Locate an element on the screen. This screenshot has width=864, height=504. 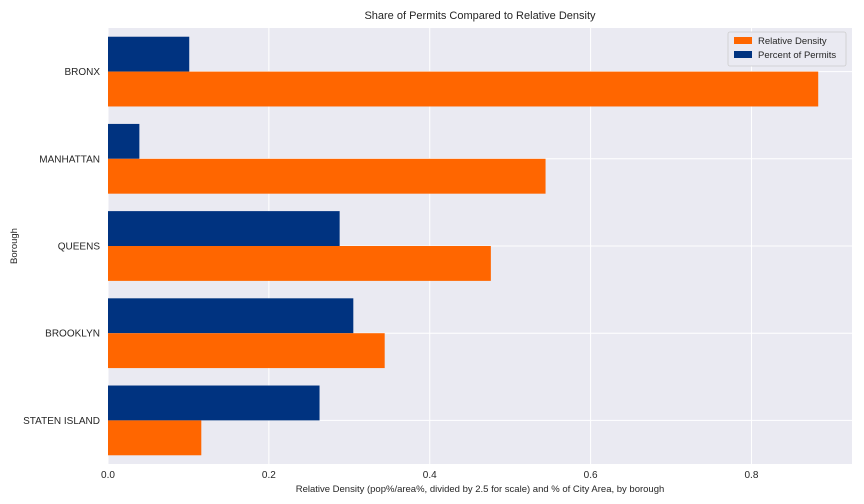
y-tick-label: STATEN ISLAND is located at coordinates (61, 421).